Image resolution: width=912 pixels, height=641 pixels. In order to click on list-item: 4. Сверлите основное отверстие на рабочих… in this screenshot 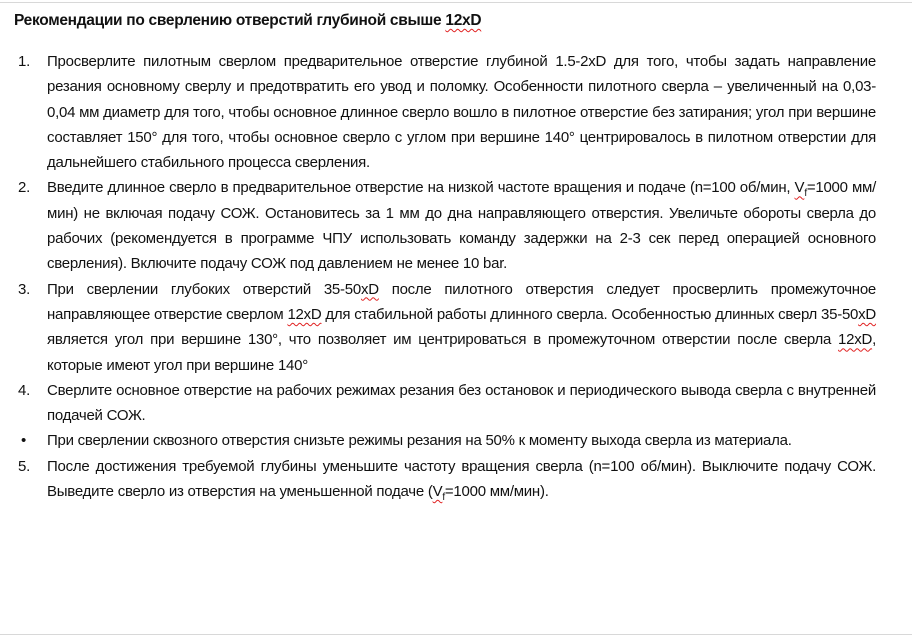, I will do `click(445, 403)`.